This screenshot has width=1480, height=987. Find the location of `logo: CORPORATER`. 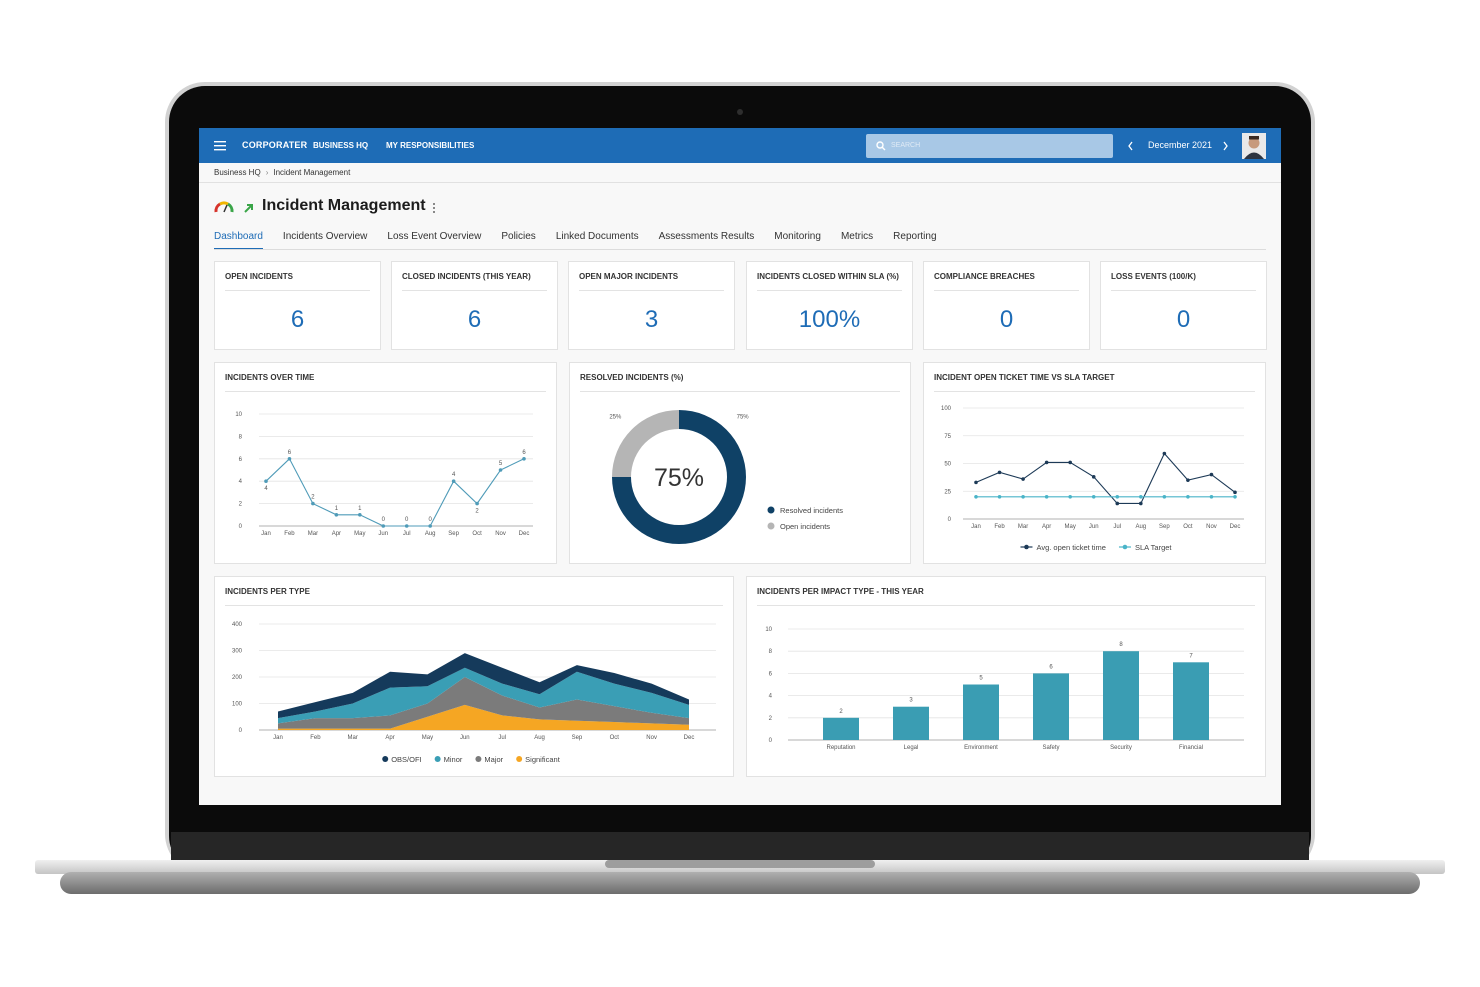

logo: CORPORATER is located at coordinates (275, 145).